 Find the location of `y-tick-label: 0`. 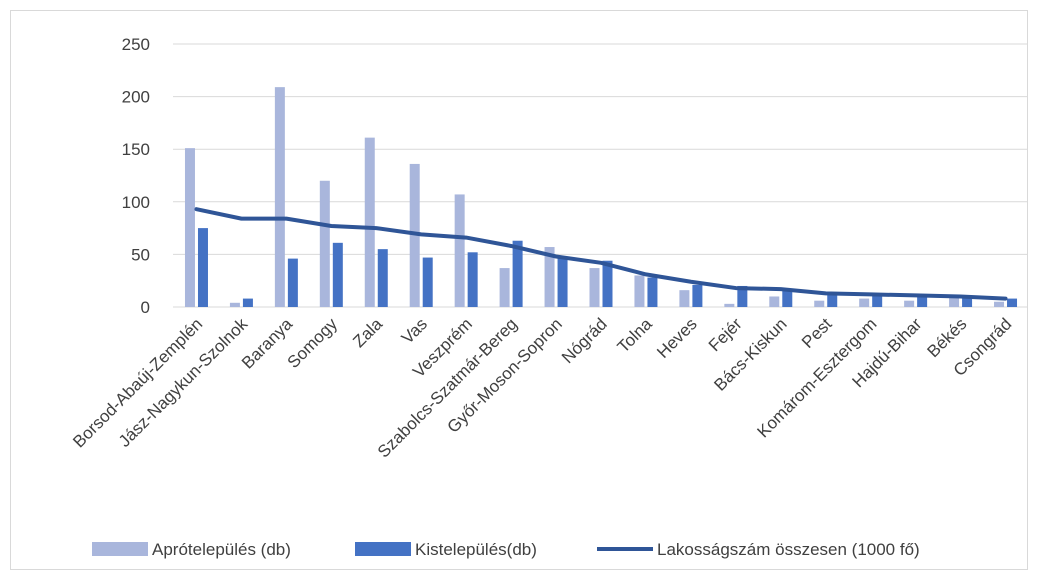

y-tick-label: 0 is located at coordinates (145, 307).